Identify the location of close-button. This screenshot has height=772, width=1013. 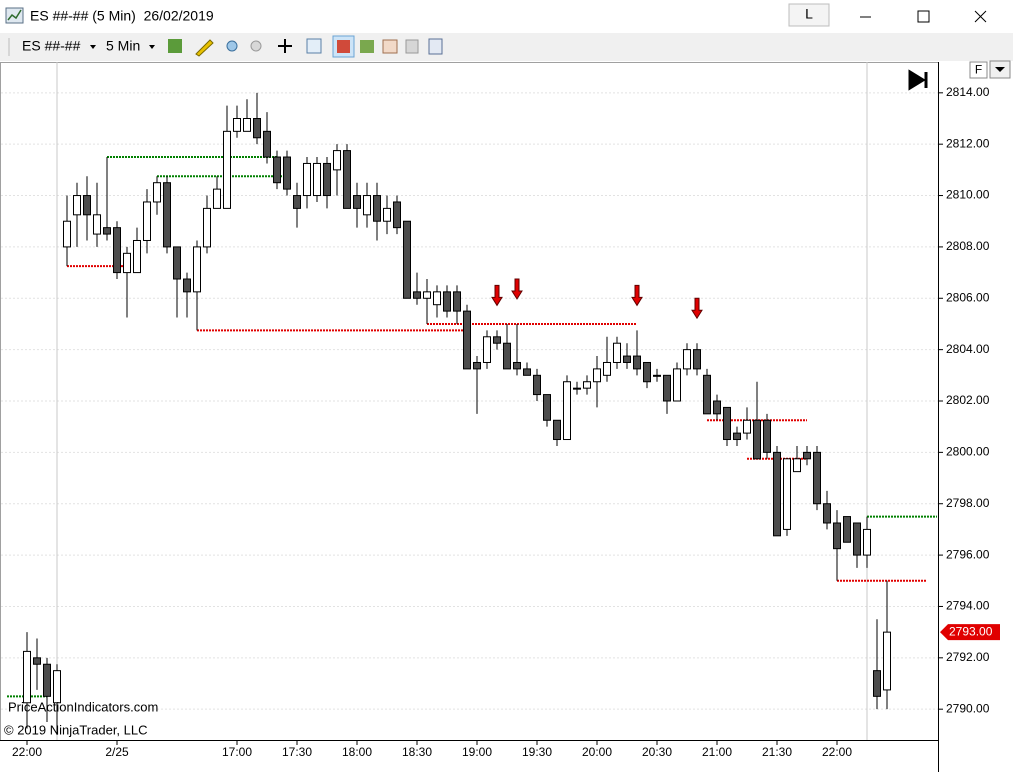
(980, 16).